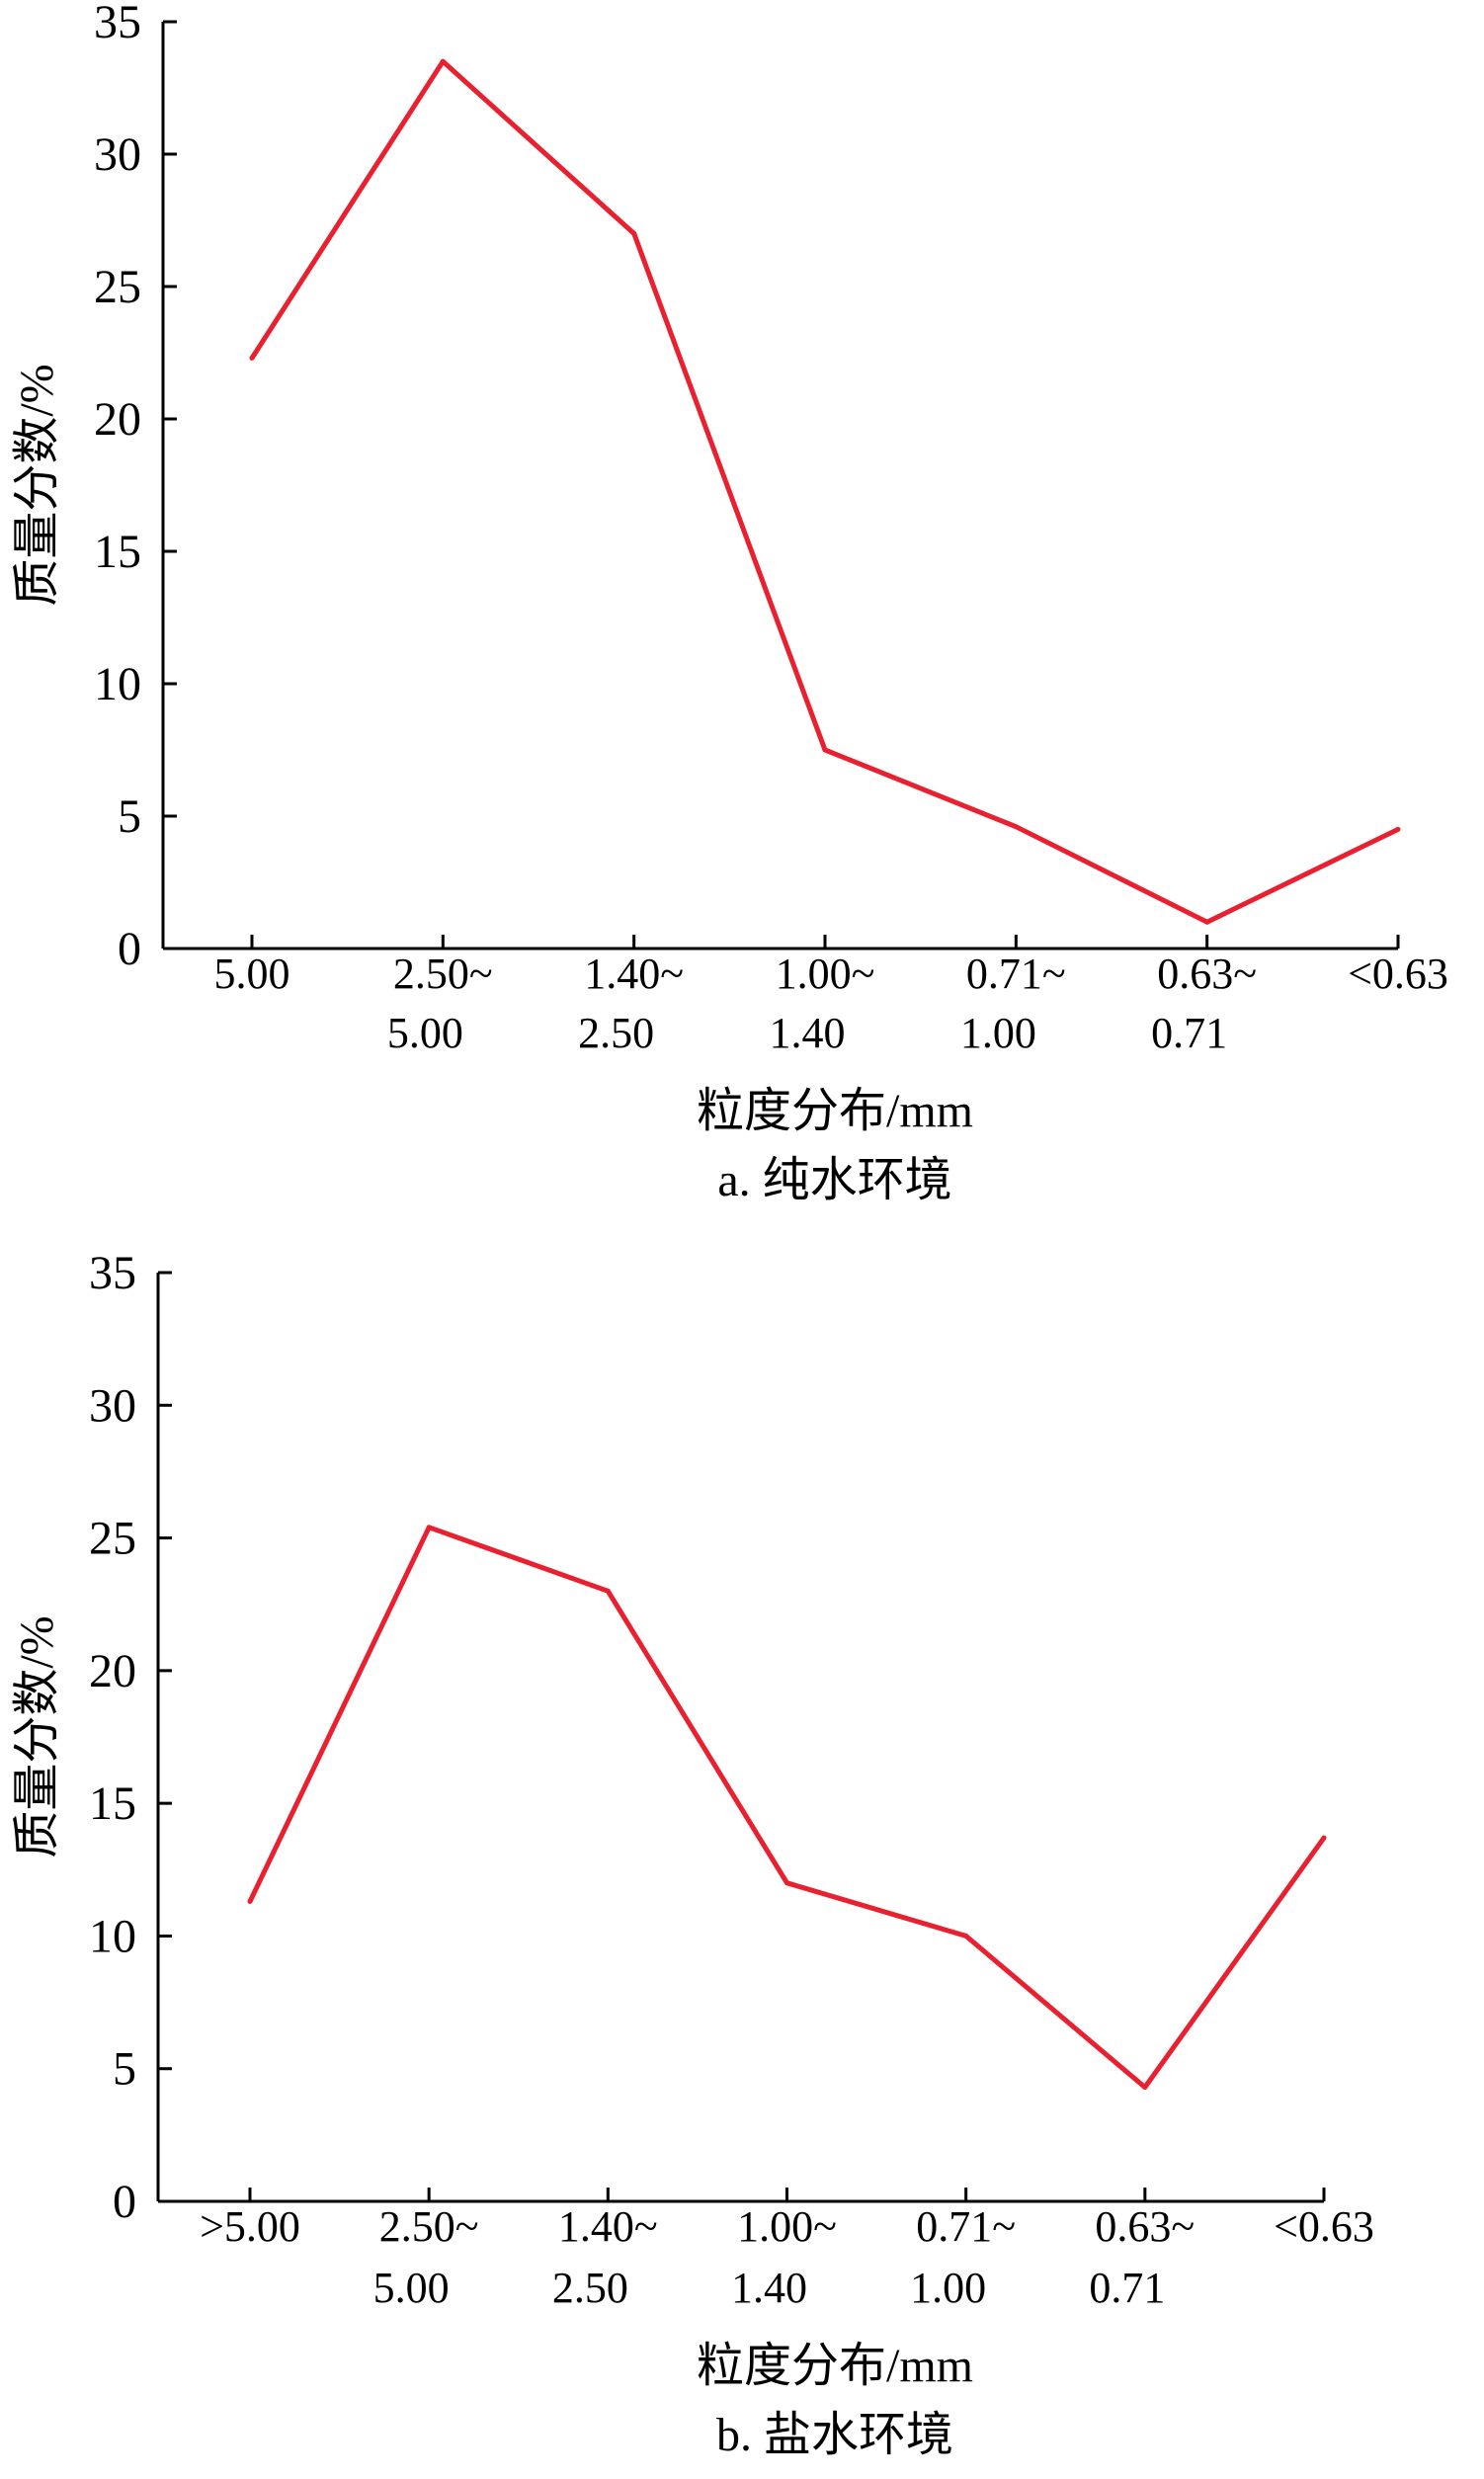  What do you see at coordinates (252, 974) in the screenshot?
I see `x-tick-label: 5.00` at bounding box center [252, 974].